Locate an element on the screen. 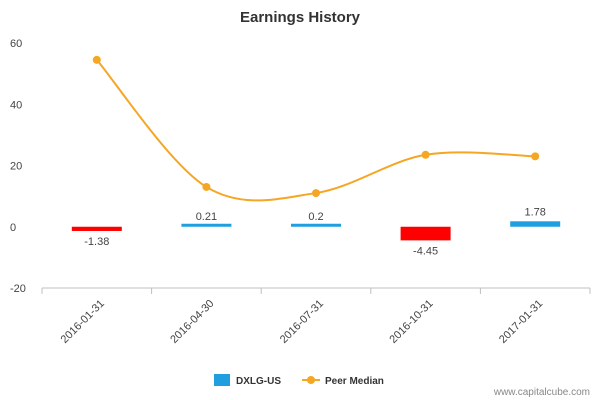 This screenshot has width=600, height=400. y-tick-label: 40 is located at coordinates (16, 105).